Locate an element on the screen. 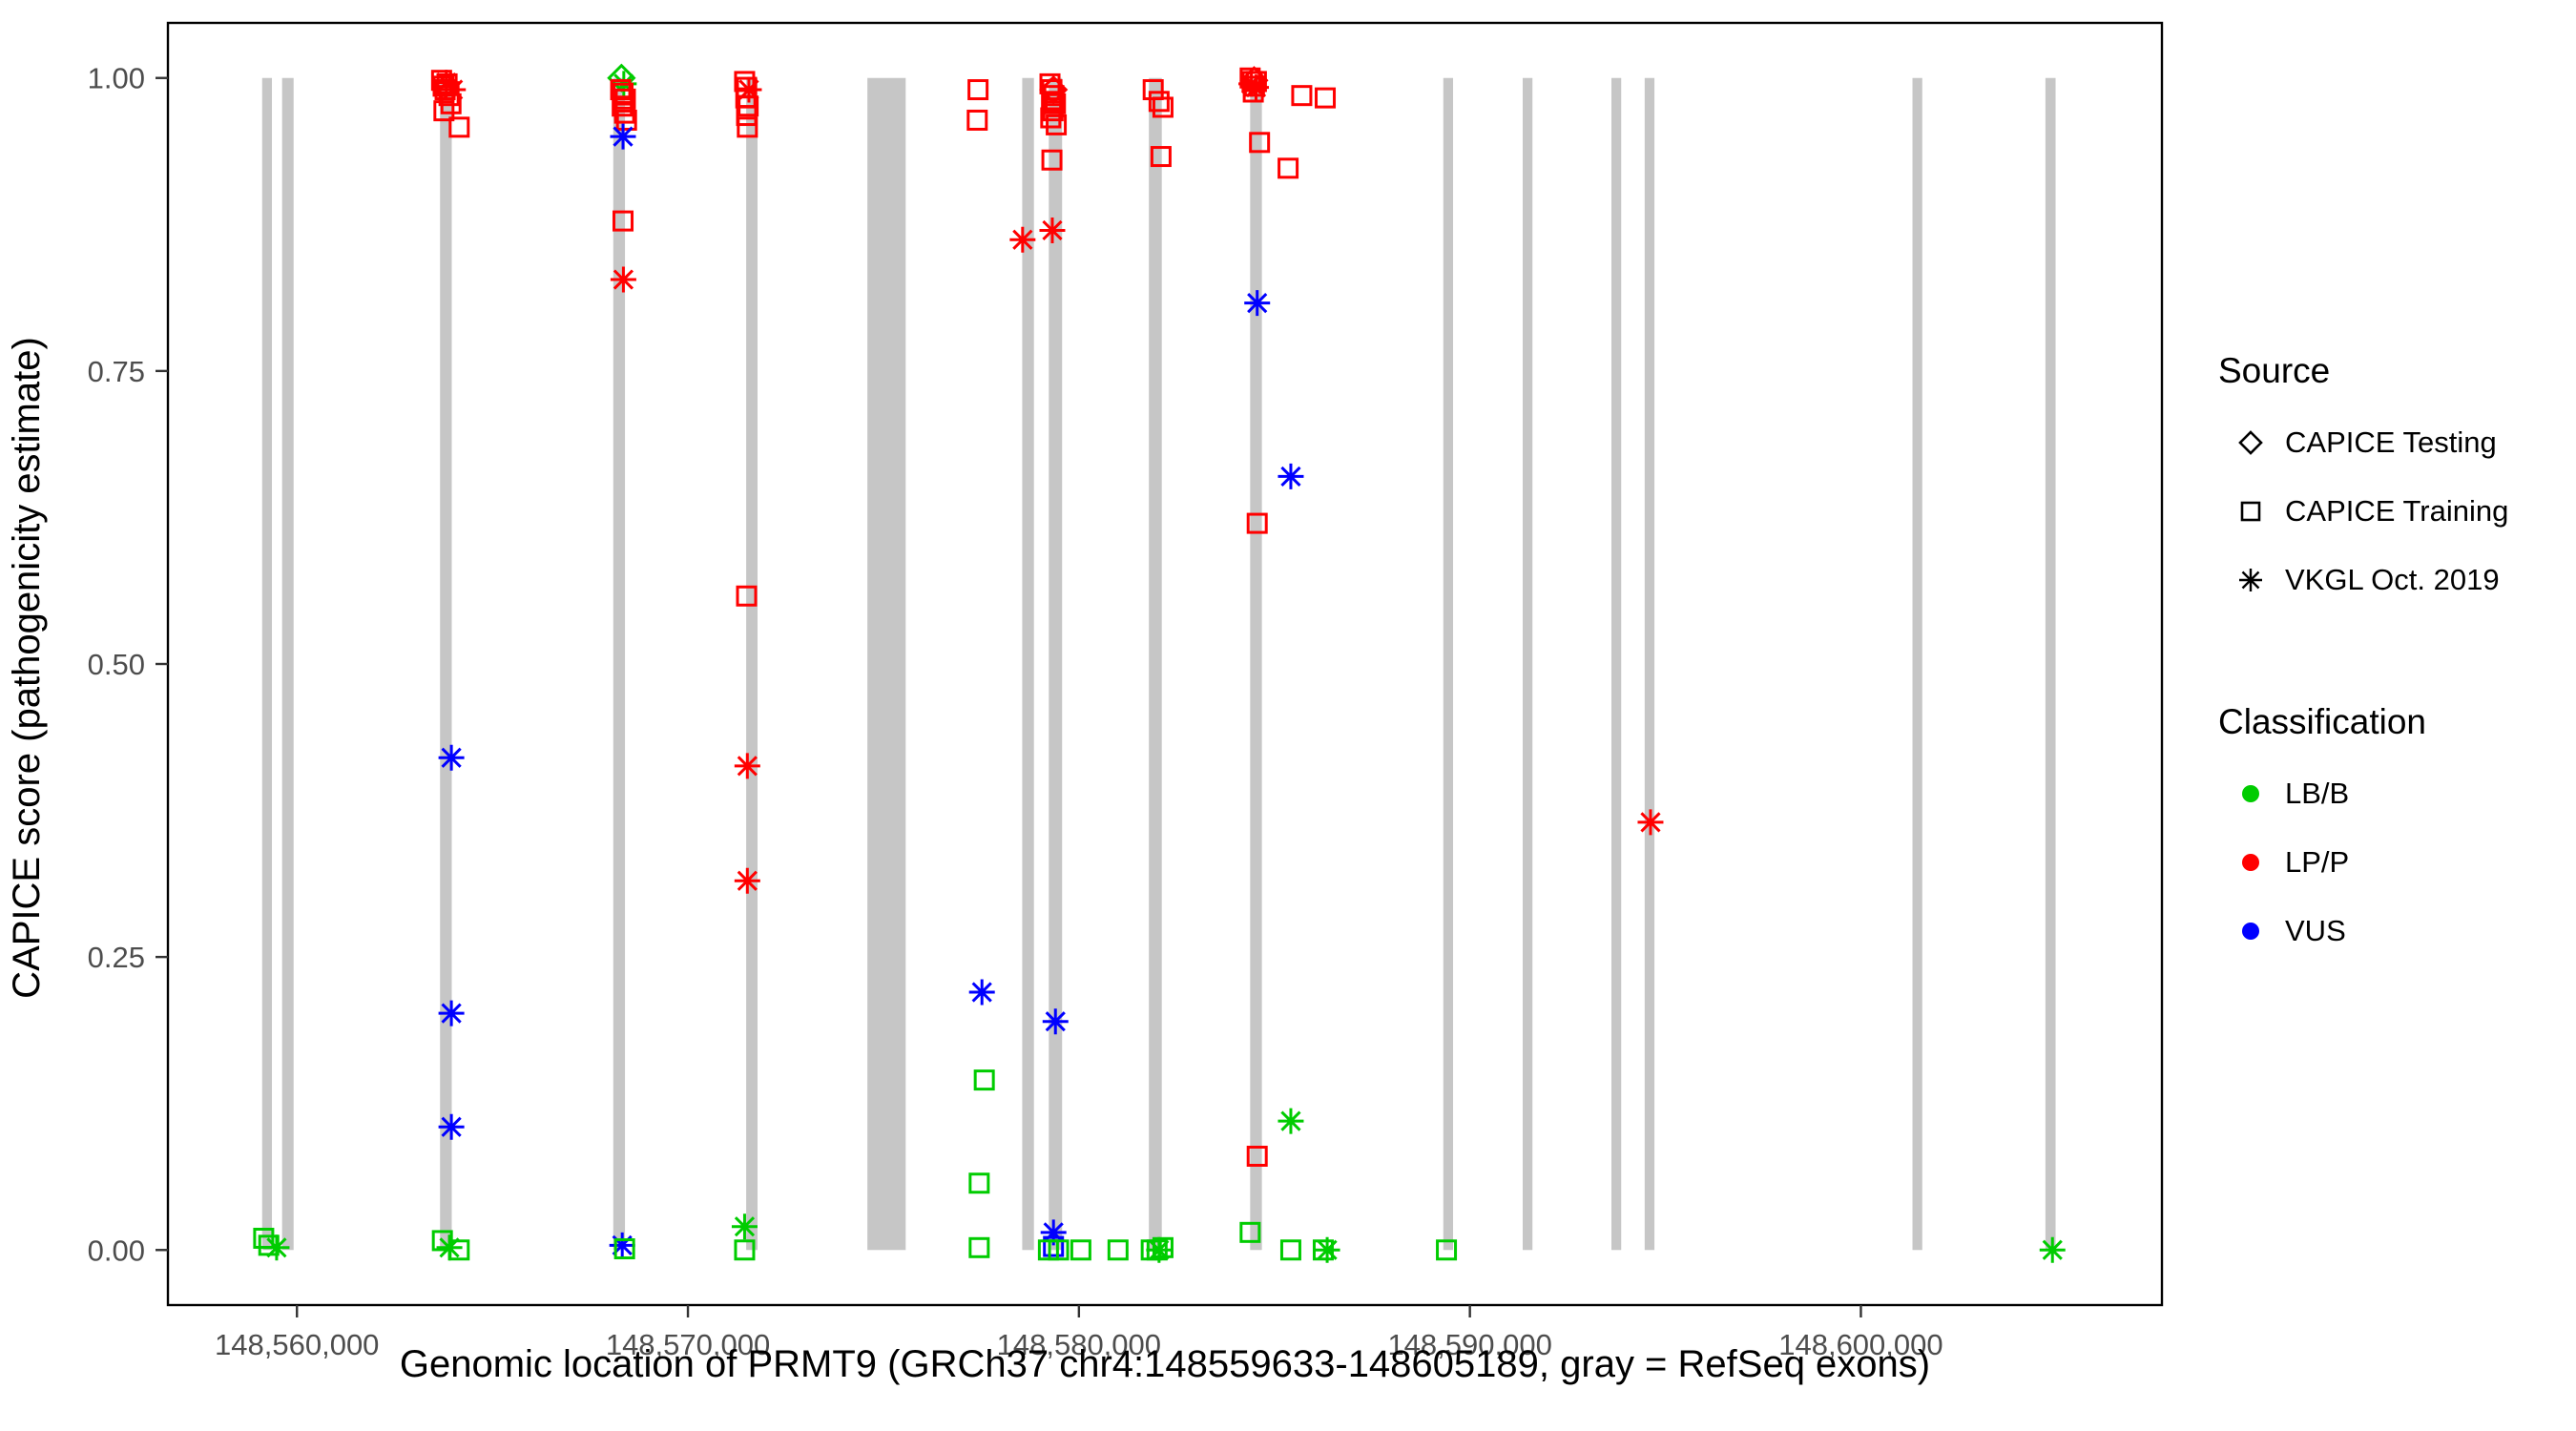 This screenshot has height=1431, width=2576. y-tick-label: 0.75 is located at coordinates (116, 371).